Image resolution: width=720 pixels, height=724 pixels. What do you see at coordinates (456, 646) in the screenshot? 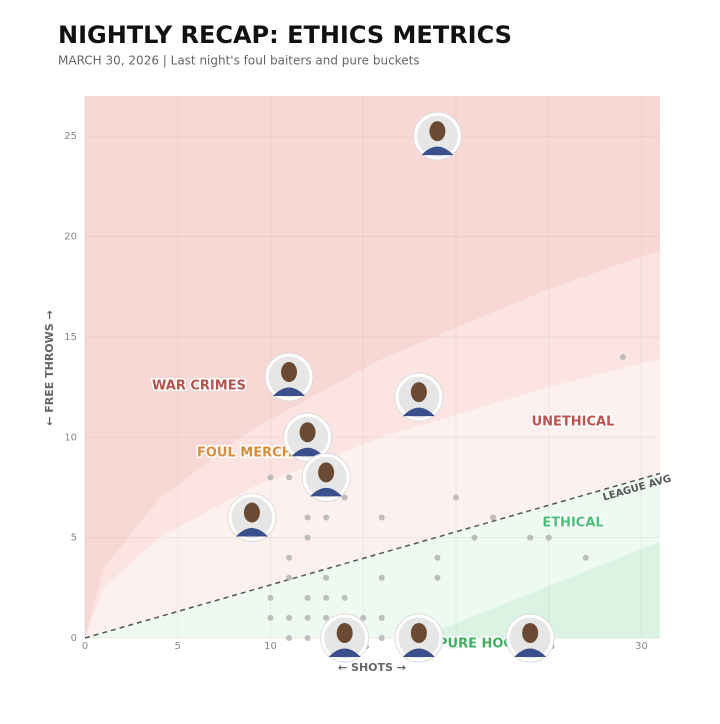
I see `x-tick-label: 20` at bounding box center [456, 646].